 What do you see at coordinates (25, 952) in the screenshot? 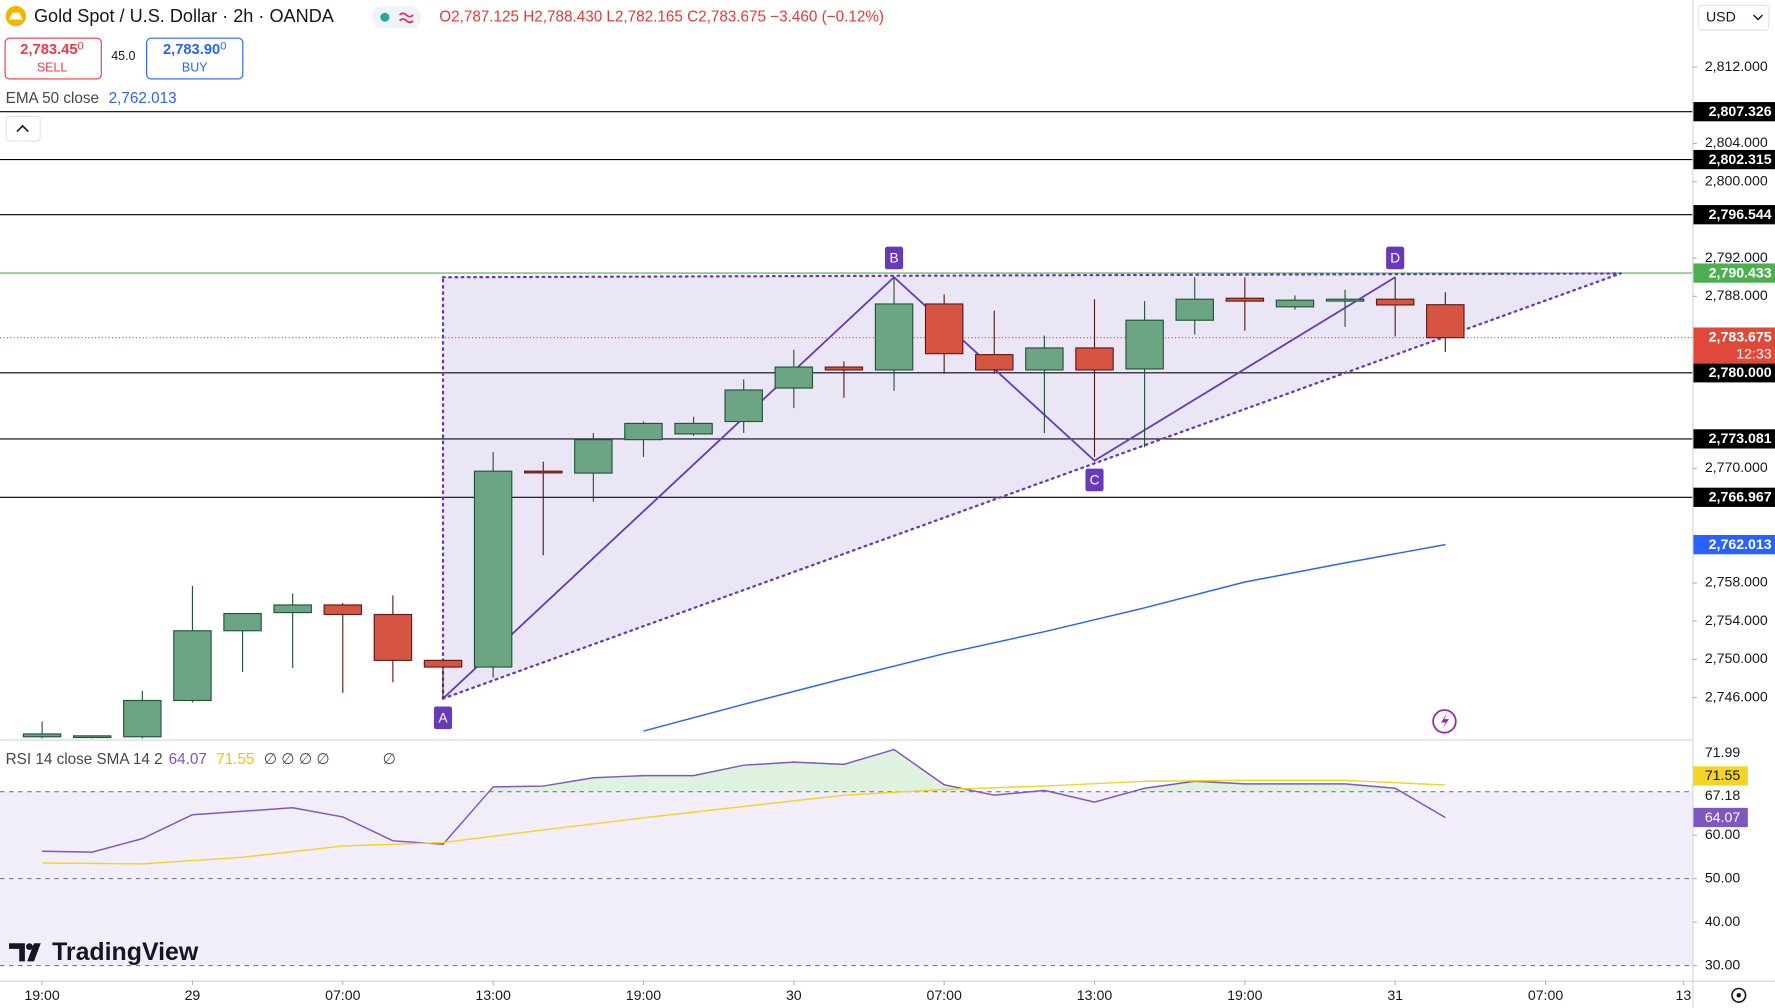
I see `logo-mark` at bounding box center [25, 952].